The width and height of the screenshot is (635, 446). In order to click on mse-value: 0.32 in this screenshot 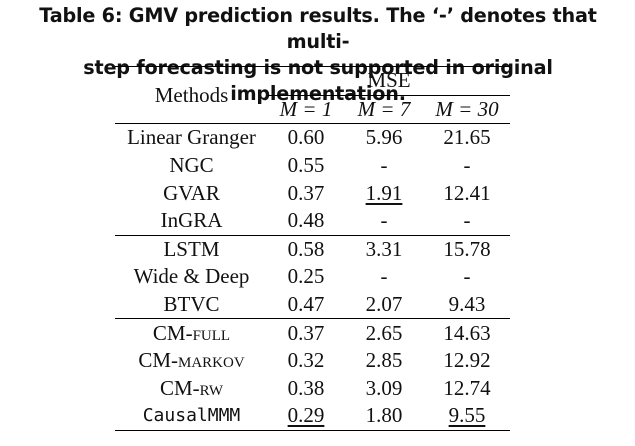, I will do `click(306, 360)`.